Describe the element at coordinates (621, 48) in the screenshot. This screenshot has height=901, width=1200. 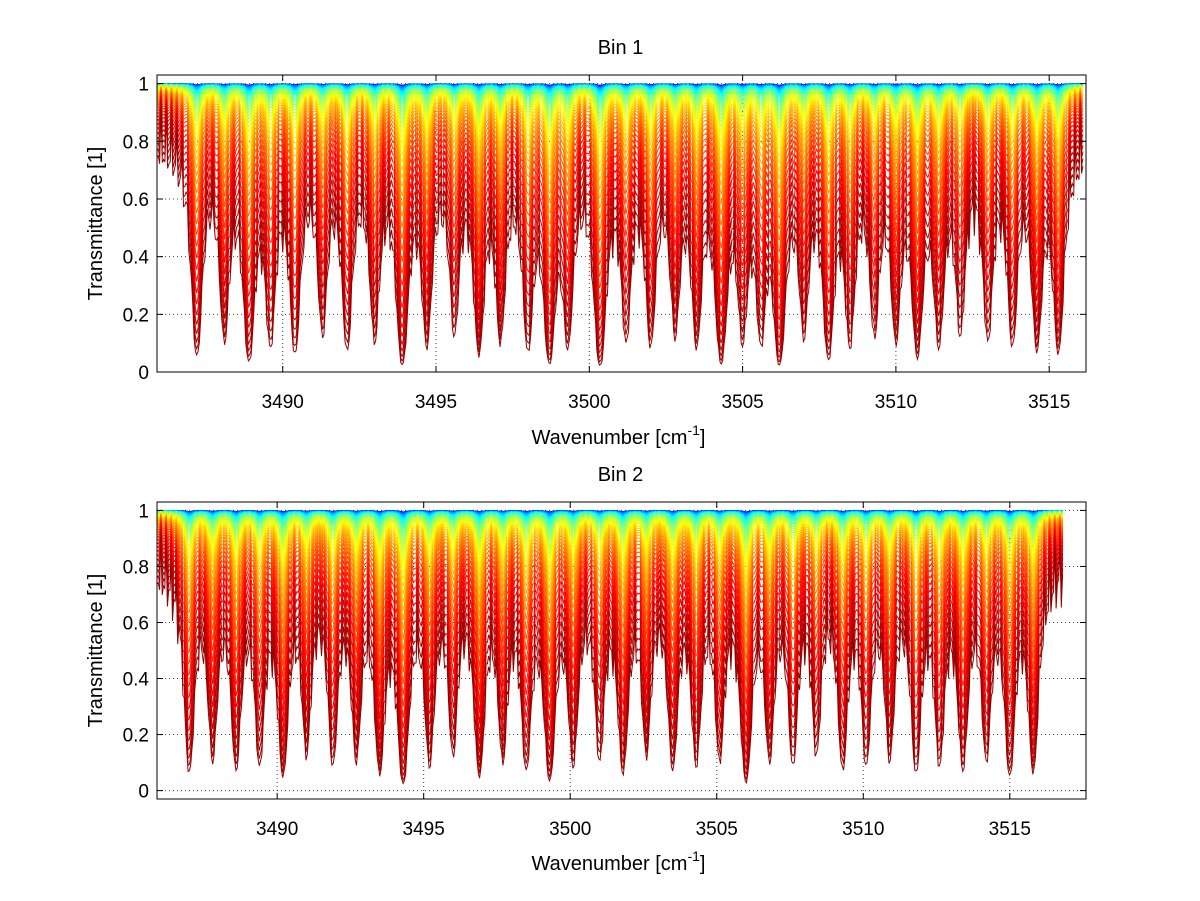
I see `chart-title-bin-1: Bin 1` at that location.